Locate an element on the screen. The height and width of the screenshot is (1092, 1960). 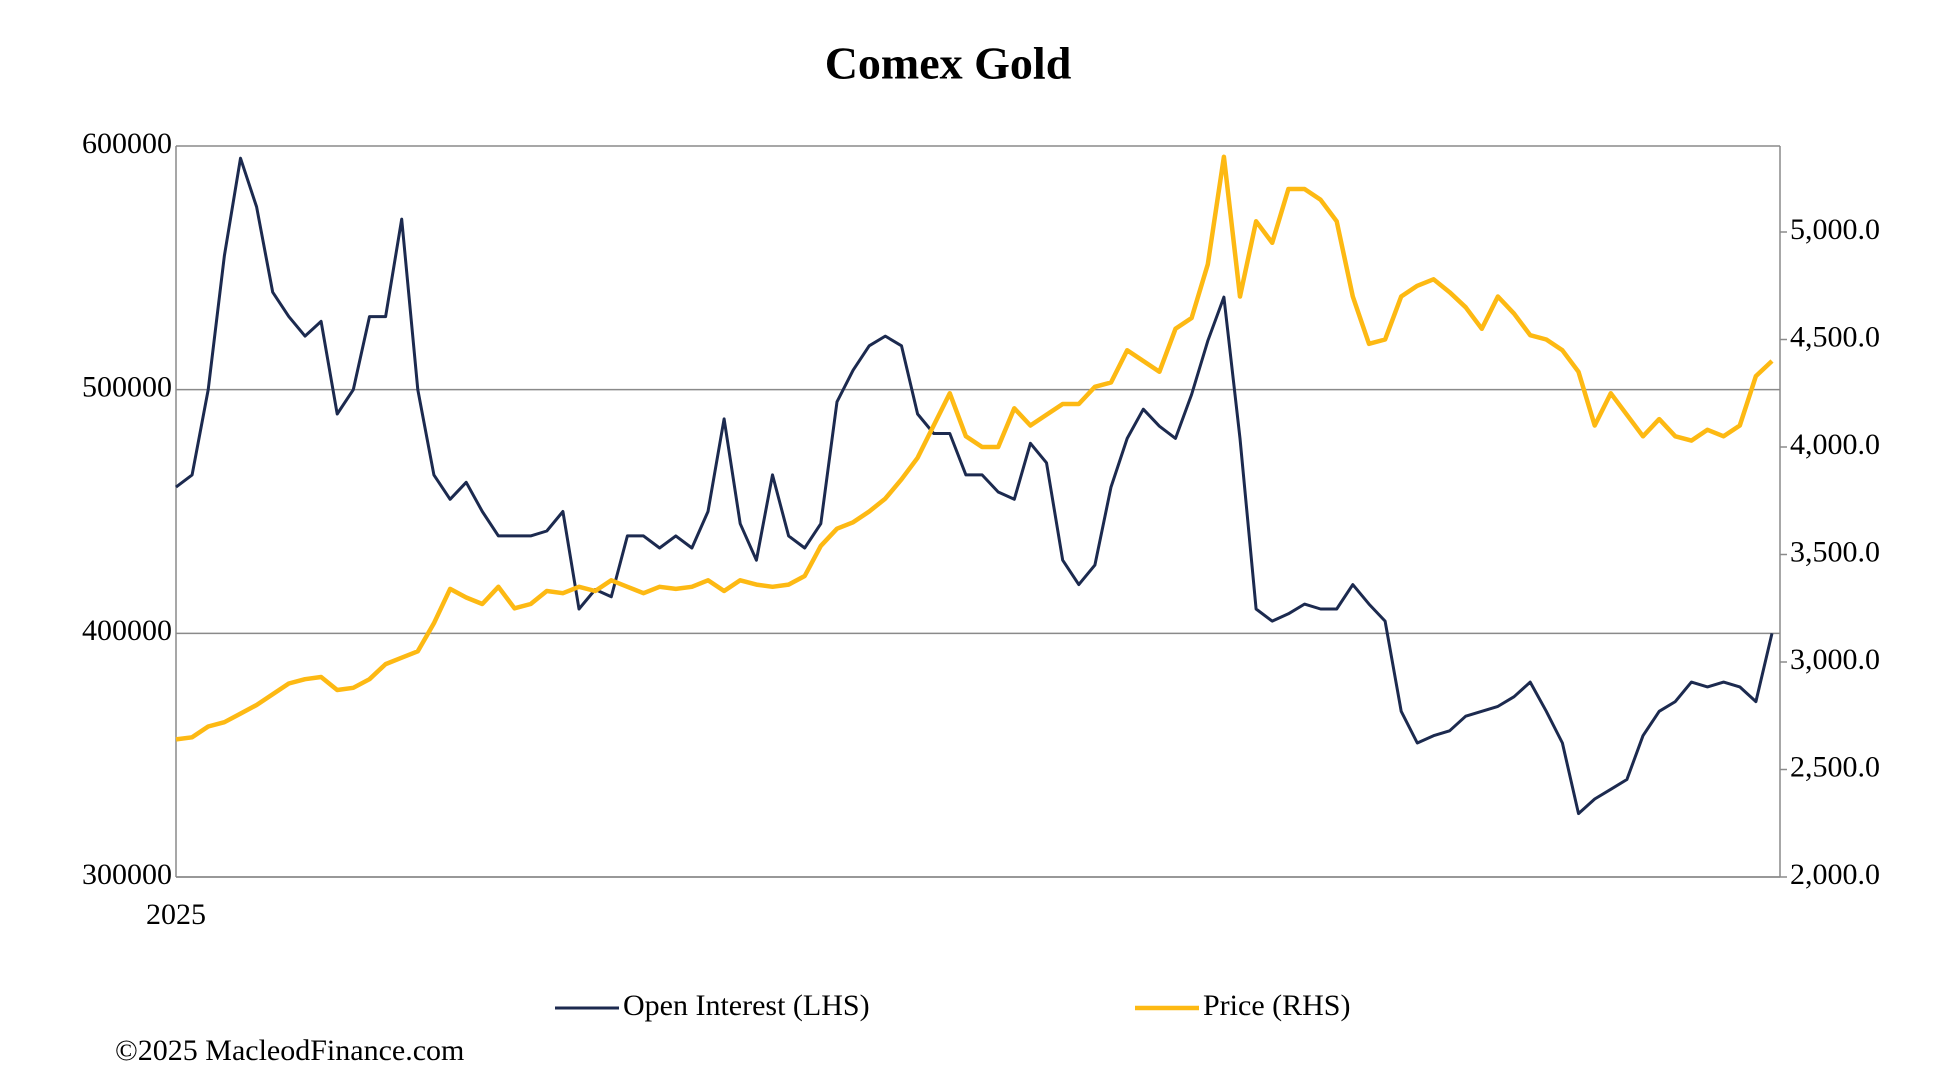
legend-label: Open Interest (LHS) is located at coordinates (746, 1005).